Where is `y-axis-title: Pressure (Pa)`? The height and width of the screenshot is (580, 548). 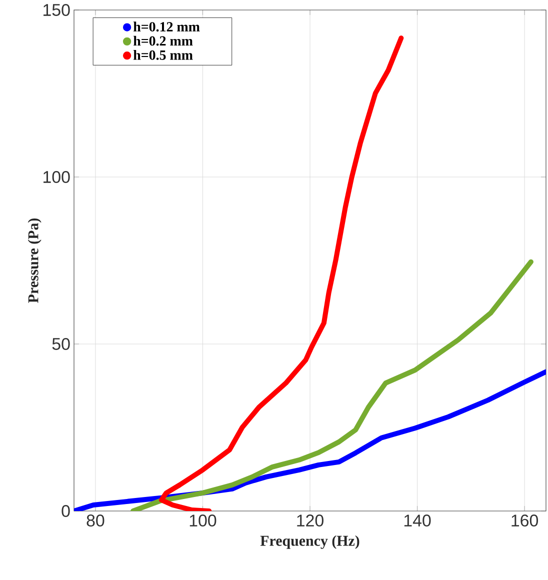
y-axis-title: Pressure (Pa) is located at coordinates (35, 260).